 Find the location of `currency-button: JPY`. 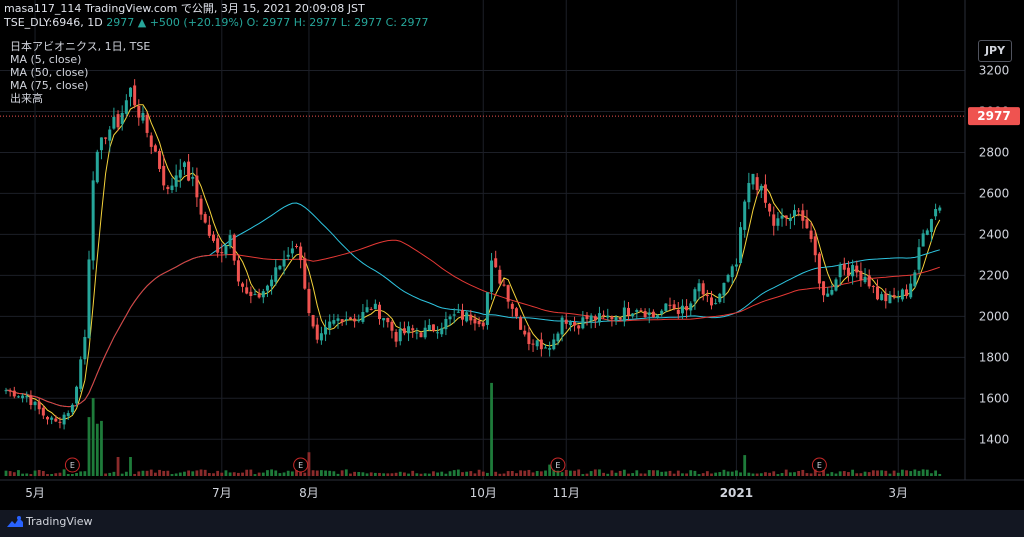

currency-button: JPY is located at coordinates (995, 51).